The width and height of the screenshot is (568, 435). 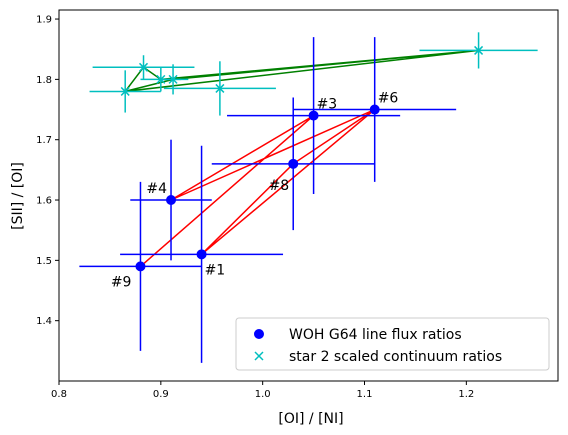 I want to click on x-tick-label: 0.8, so click(x=59, y=394).